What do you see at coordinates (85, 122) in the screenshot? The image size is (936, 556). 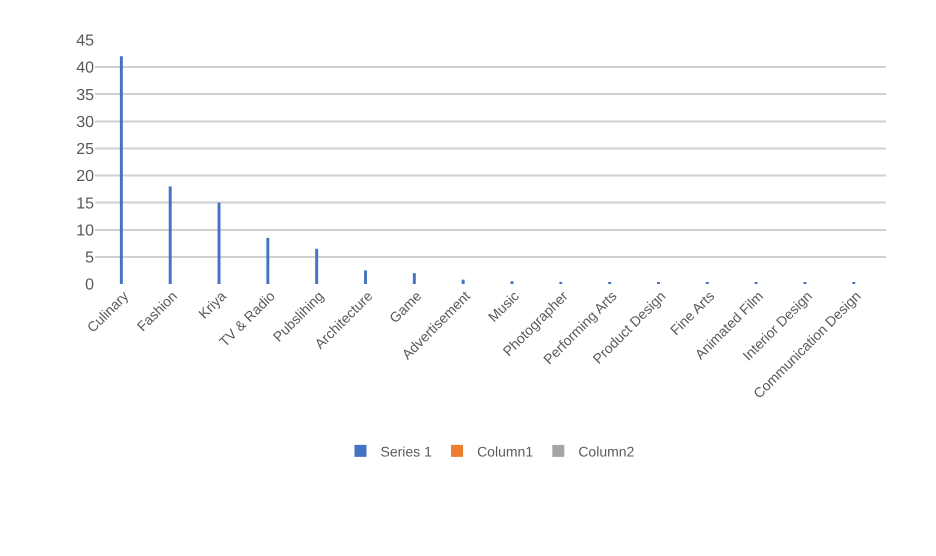 I see `y-tick-label: 30` at bounding box center [85, 122].